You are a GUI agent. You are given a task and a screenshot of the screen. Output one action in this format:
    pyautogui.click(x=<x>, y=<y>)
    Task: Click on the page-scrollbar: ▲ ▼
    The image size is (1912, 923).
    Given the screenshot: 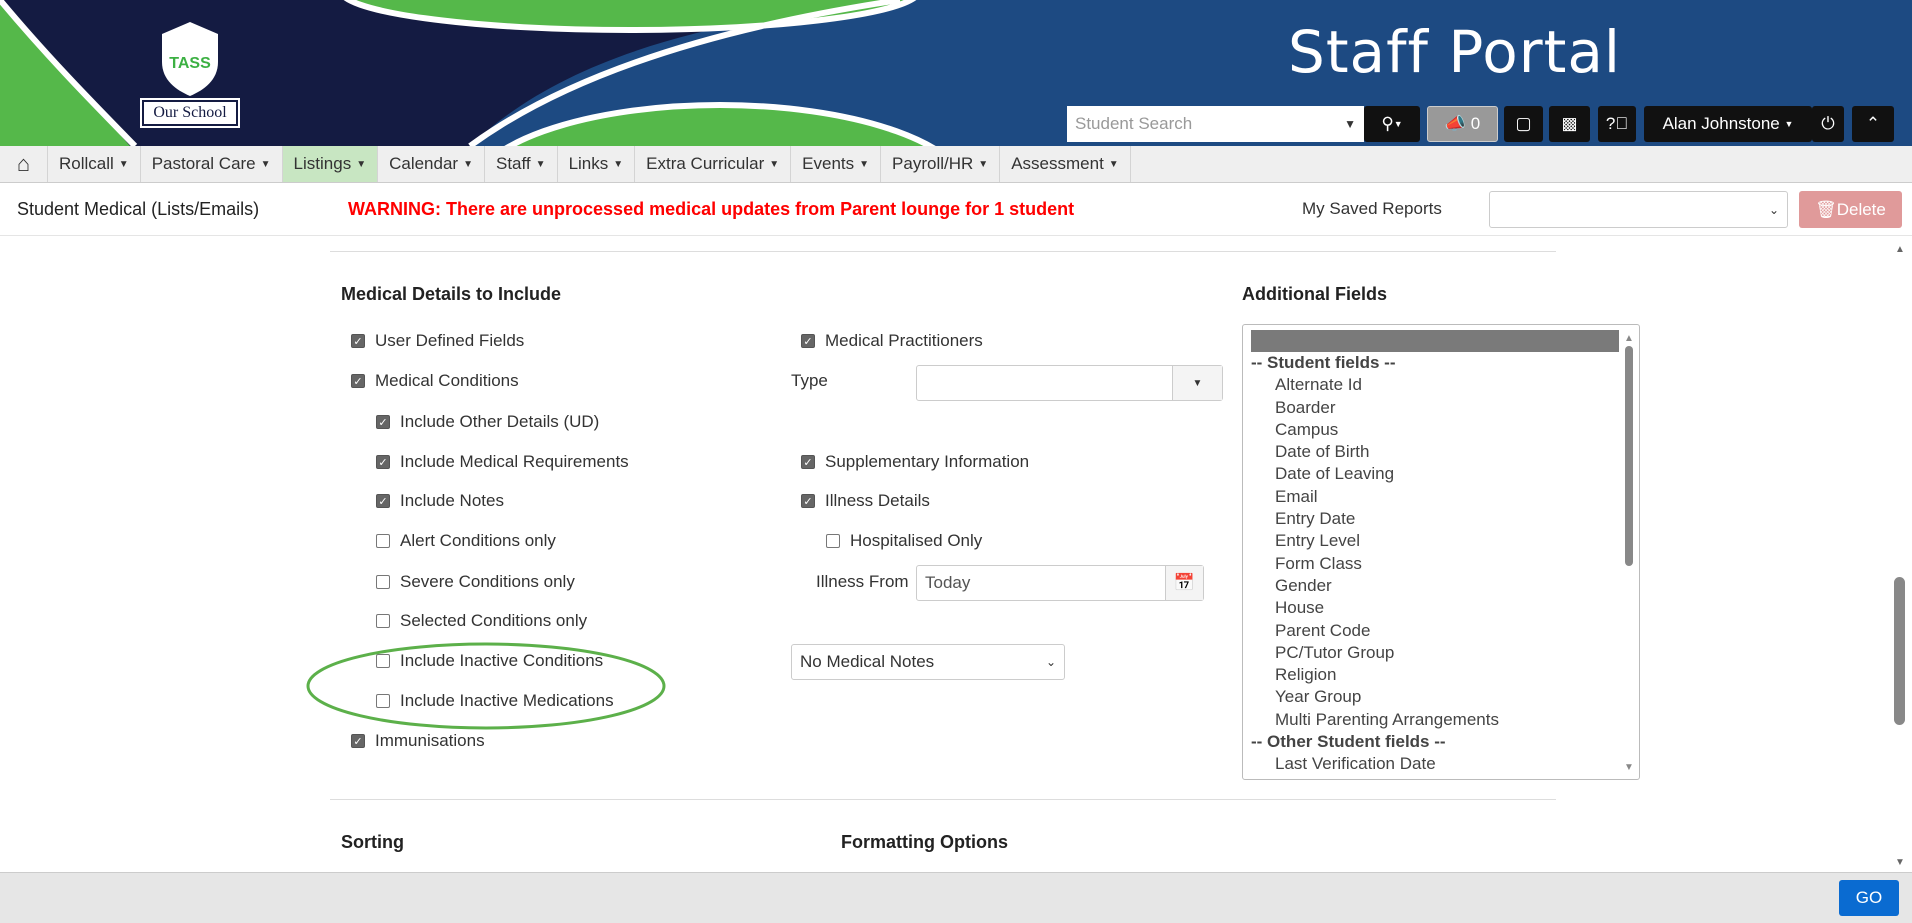 What is the action you would take?
    pyautogui.click(x=1900, y=554)
    